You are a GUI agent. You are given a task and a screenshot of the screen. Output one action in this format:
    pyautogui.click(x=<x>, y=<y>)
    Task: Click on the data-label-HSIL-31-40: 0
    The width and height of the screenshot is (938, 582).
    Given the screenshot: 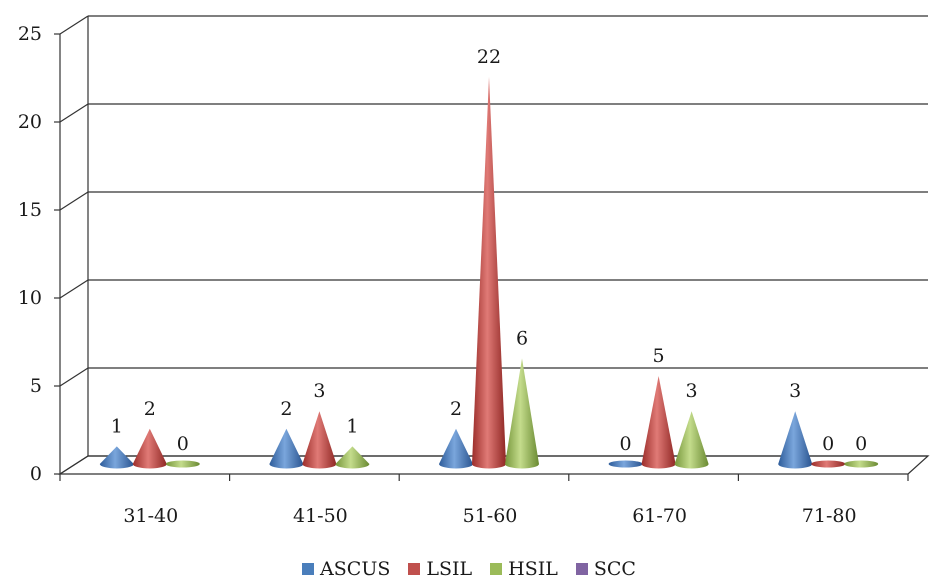 What is the action you would take?
    pyautogui.click(x=183, y=444)
    